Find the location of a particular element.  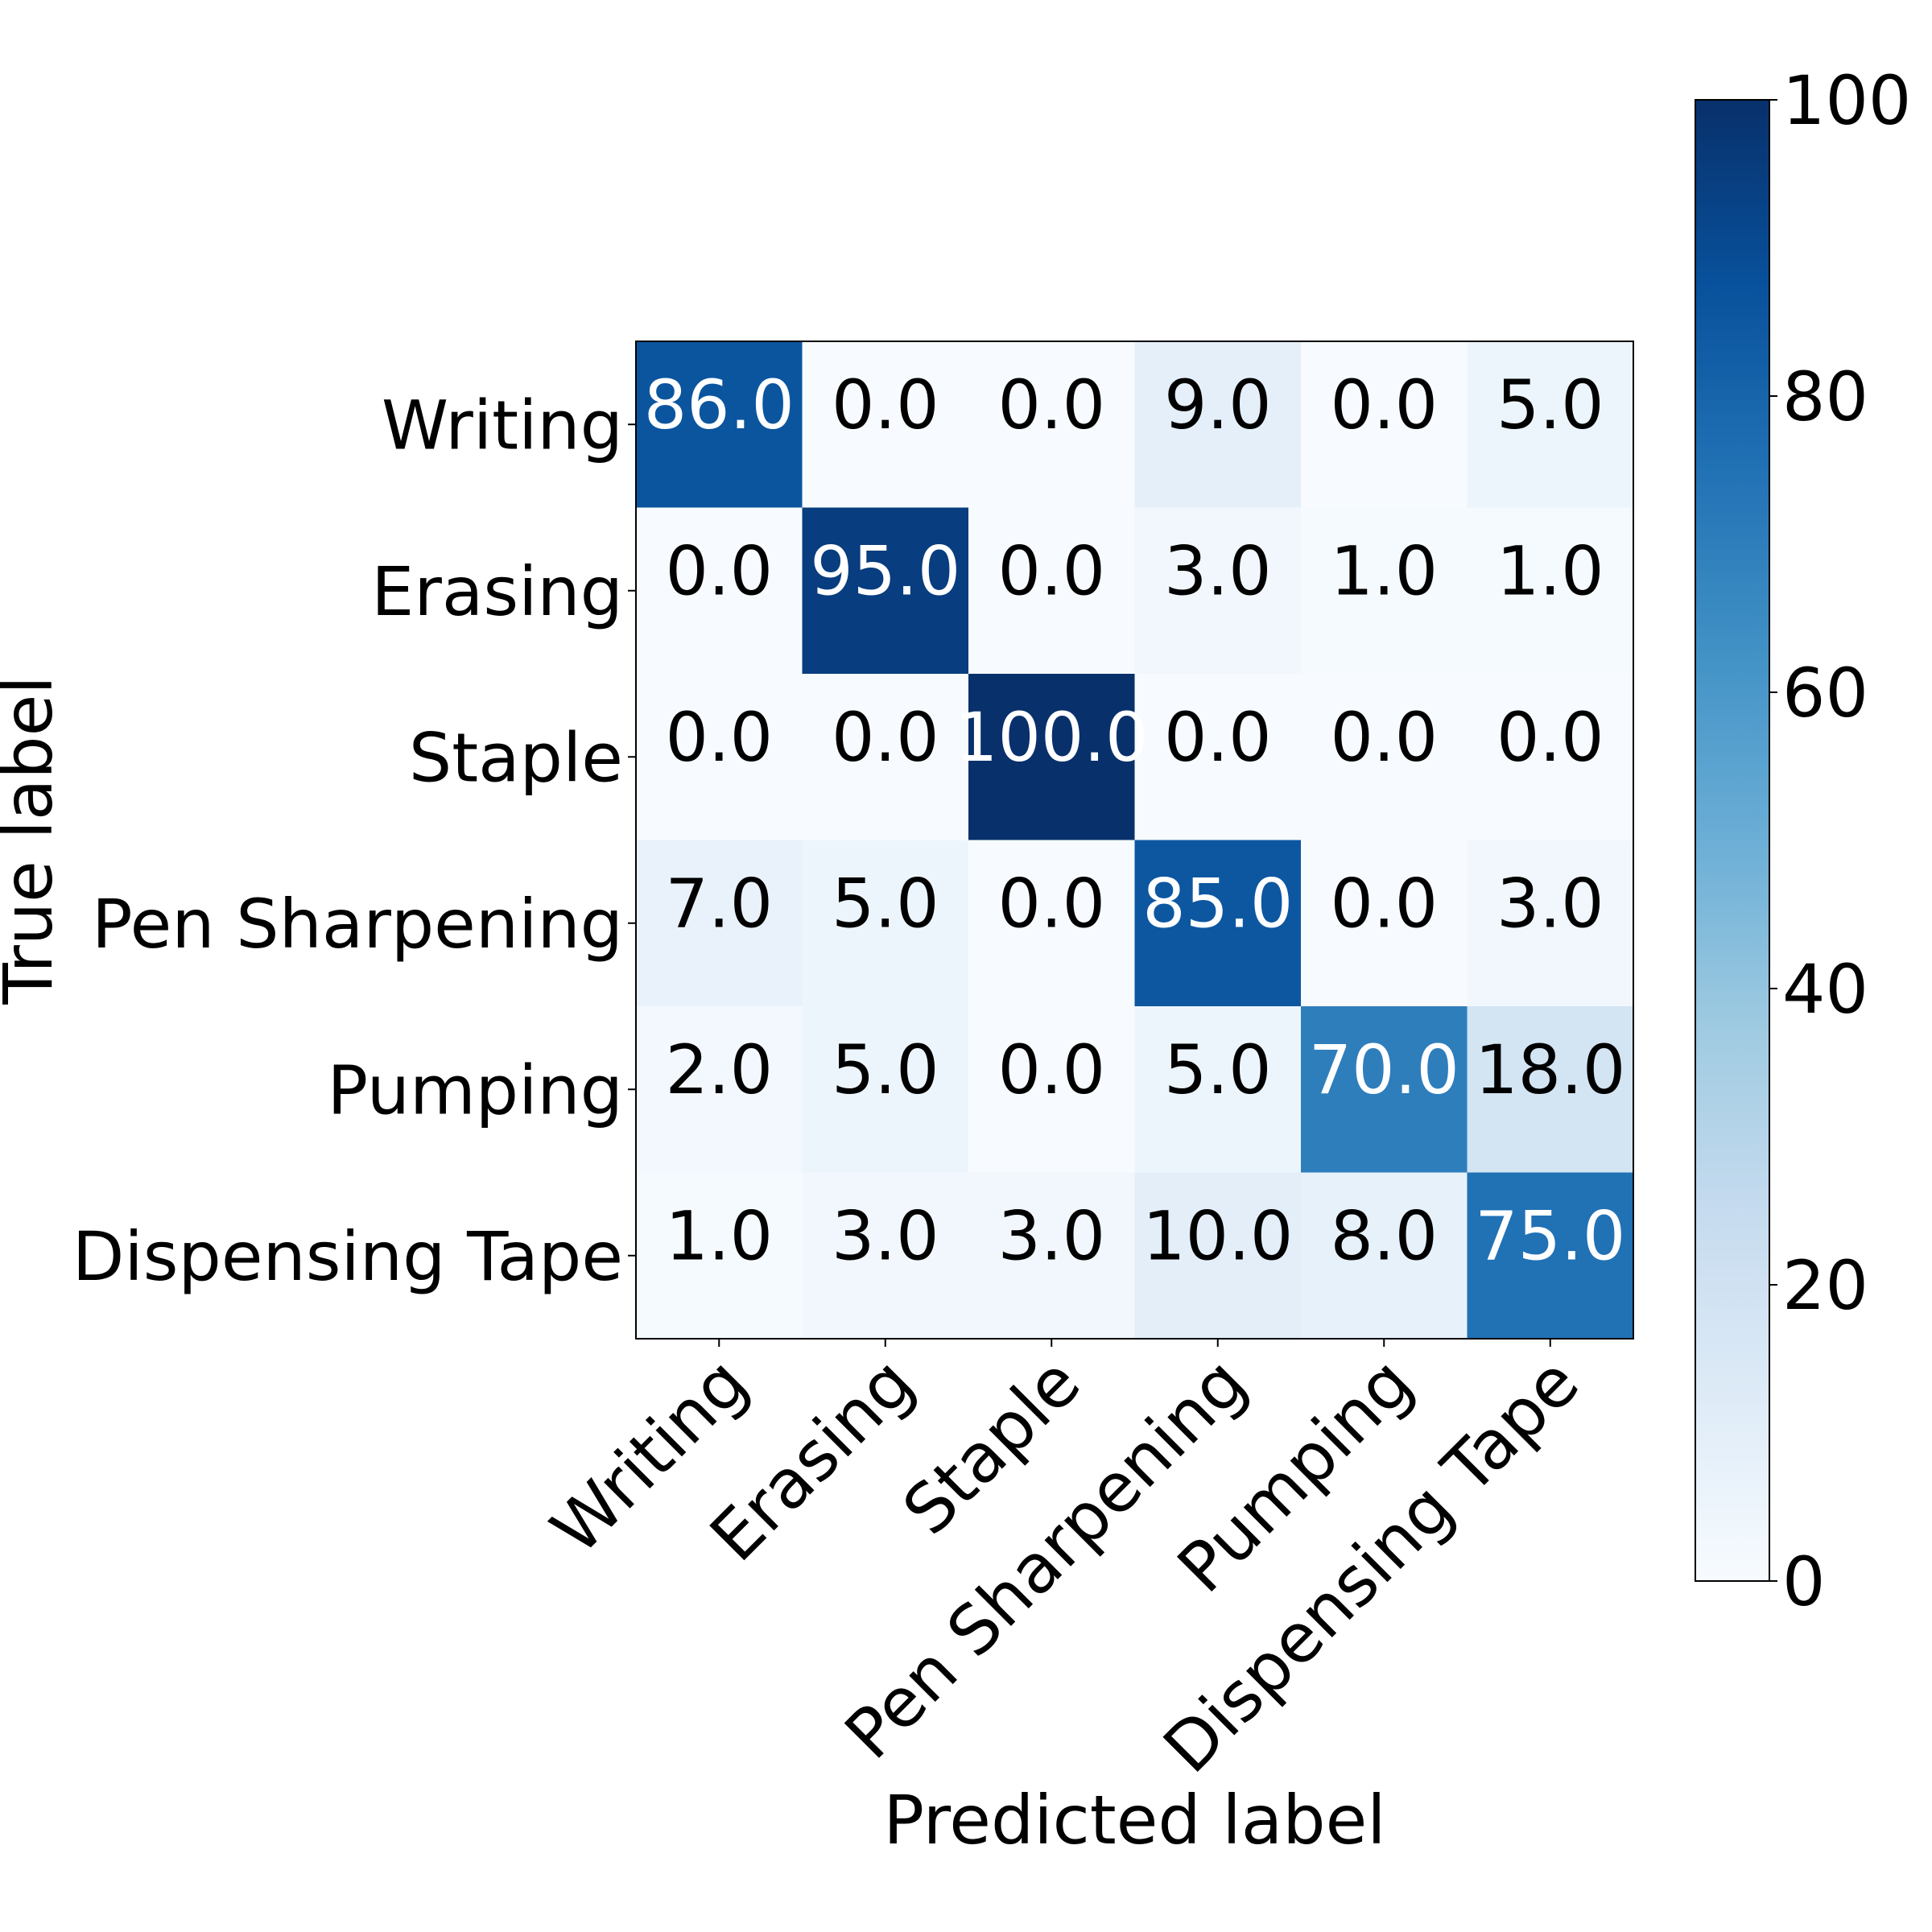

y-axis-label: True label is located at coordinates (34, 840).